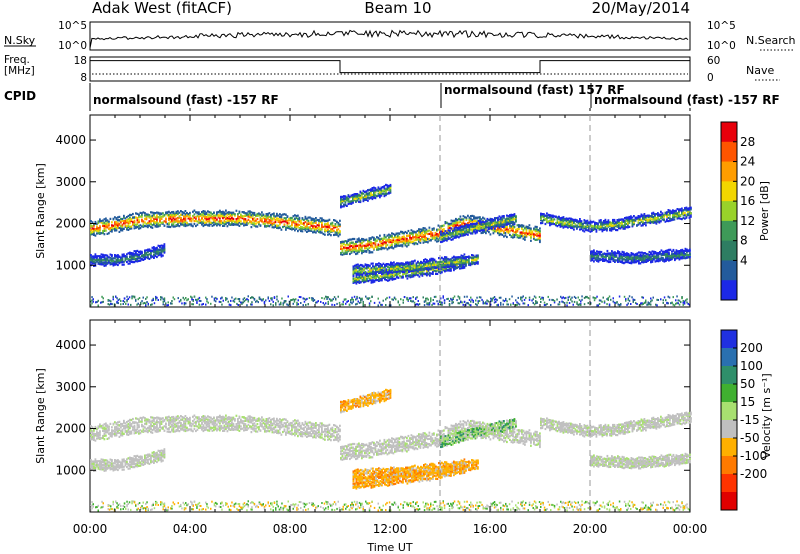 Image resolution: width=800 pixels, height=554 pixels. I want to click on power-colorbar-tick-label-6: 4, so click(744, 260).